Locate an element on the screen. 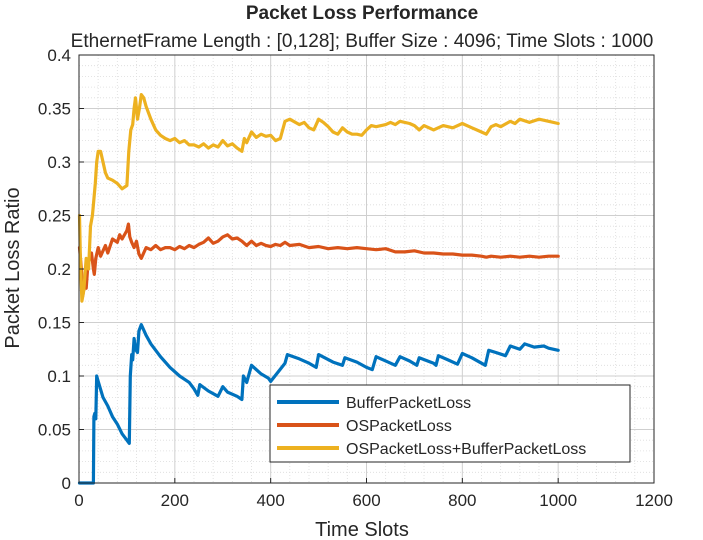  x-axis: 0 200 400 600 800 1000 1200 is located at coordinates (373, 494).